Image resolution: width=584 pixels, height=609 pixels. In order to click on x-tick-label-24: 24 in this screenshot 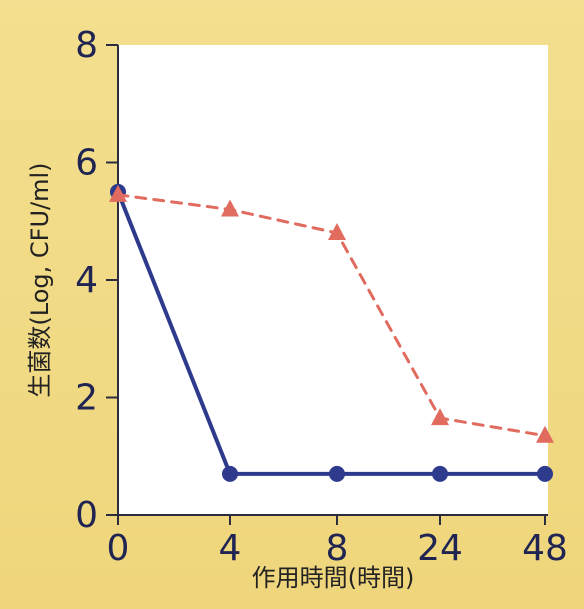, I will do `click(440, 548)`.